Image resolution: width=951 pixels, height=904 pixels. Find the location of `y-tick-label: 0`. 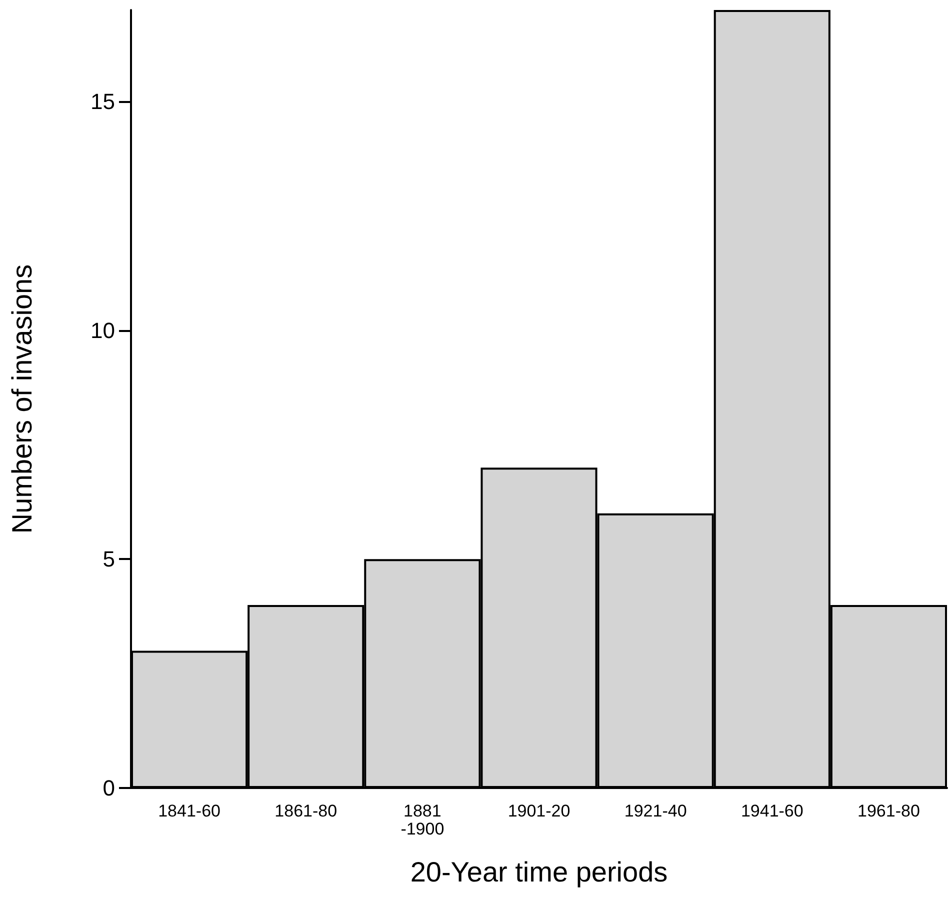

y-tick-label: 0 is located at coordinates (108, 788).